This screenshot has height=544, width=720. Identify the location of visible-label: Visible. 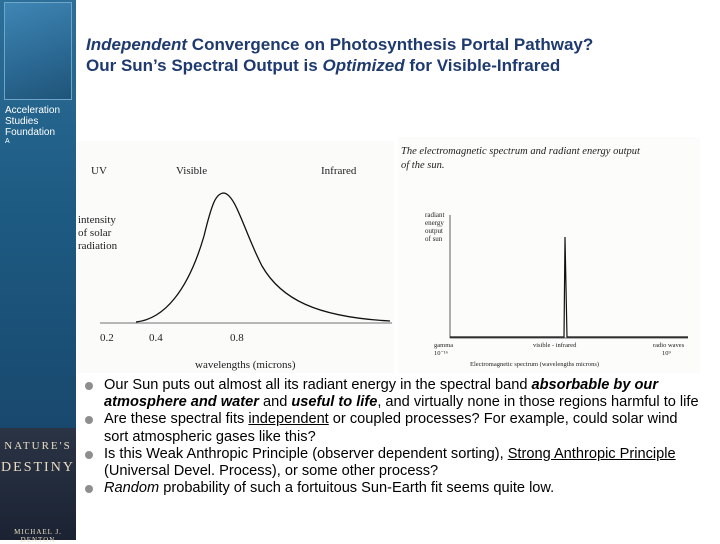
(191, 171).